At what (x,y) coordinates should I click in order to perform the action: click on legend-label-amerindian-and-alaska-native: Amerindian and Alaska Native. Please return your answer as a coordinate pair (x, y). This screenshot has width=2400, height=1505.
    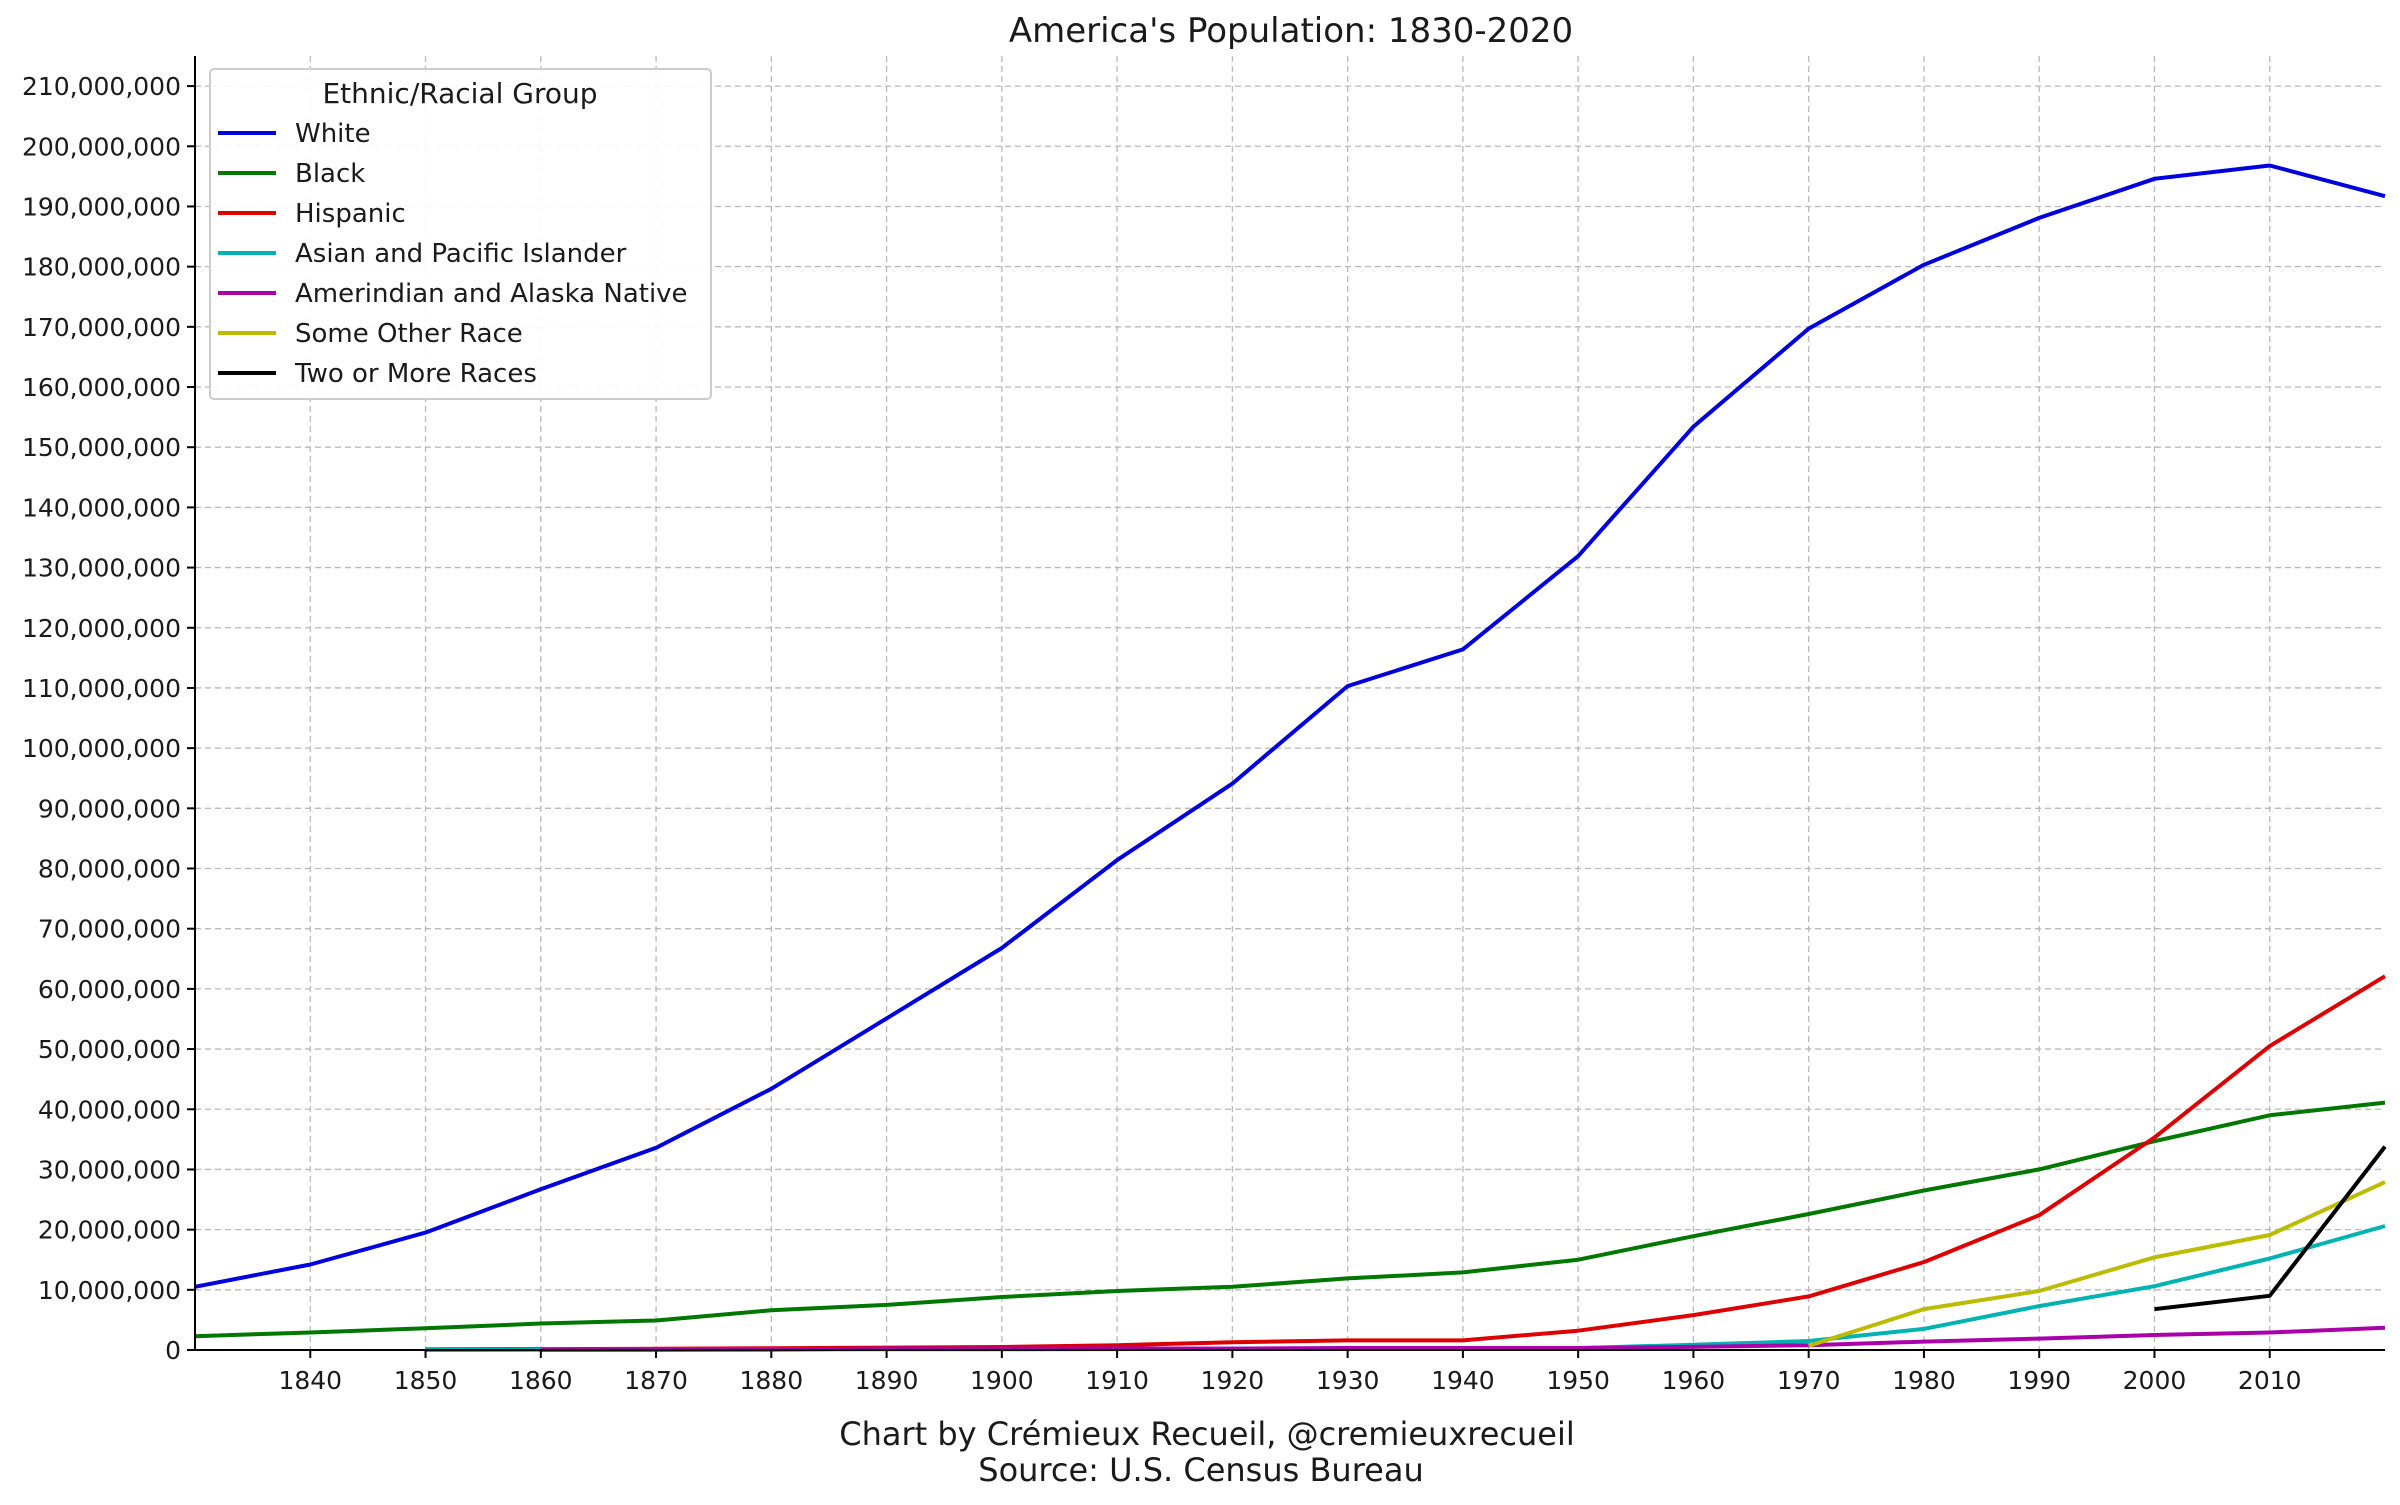
    Looking at the image, I should click on (491, 294).